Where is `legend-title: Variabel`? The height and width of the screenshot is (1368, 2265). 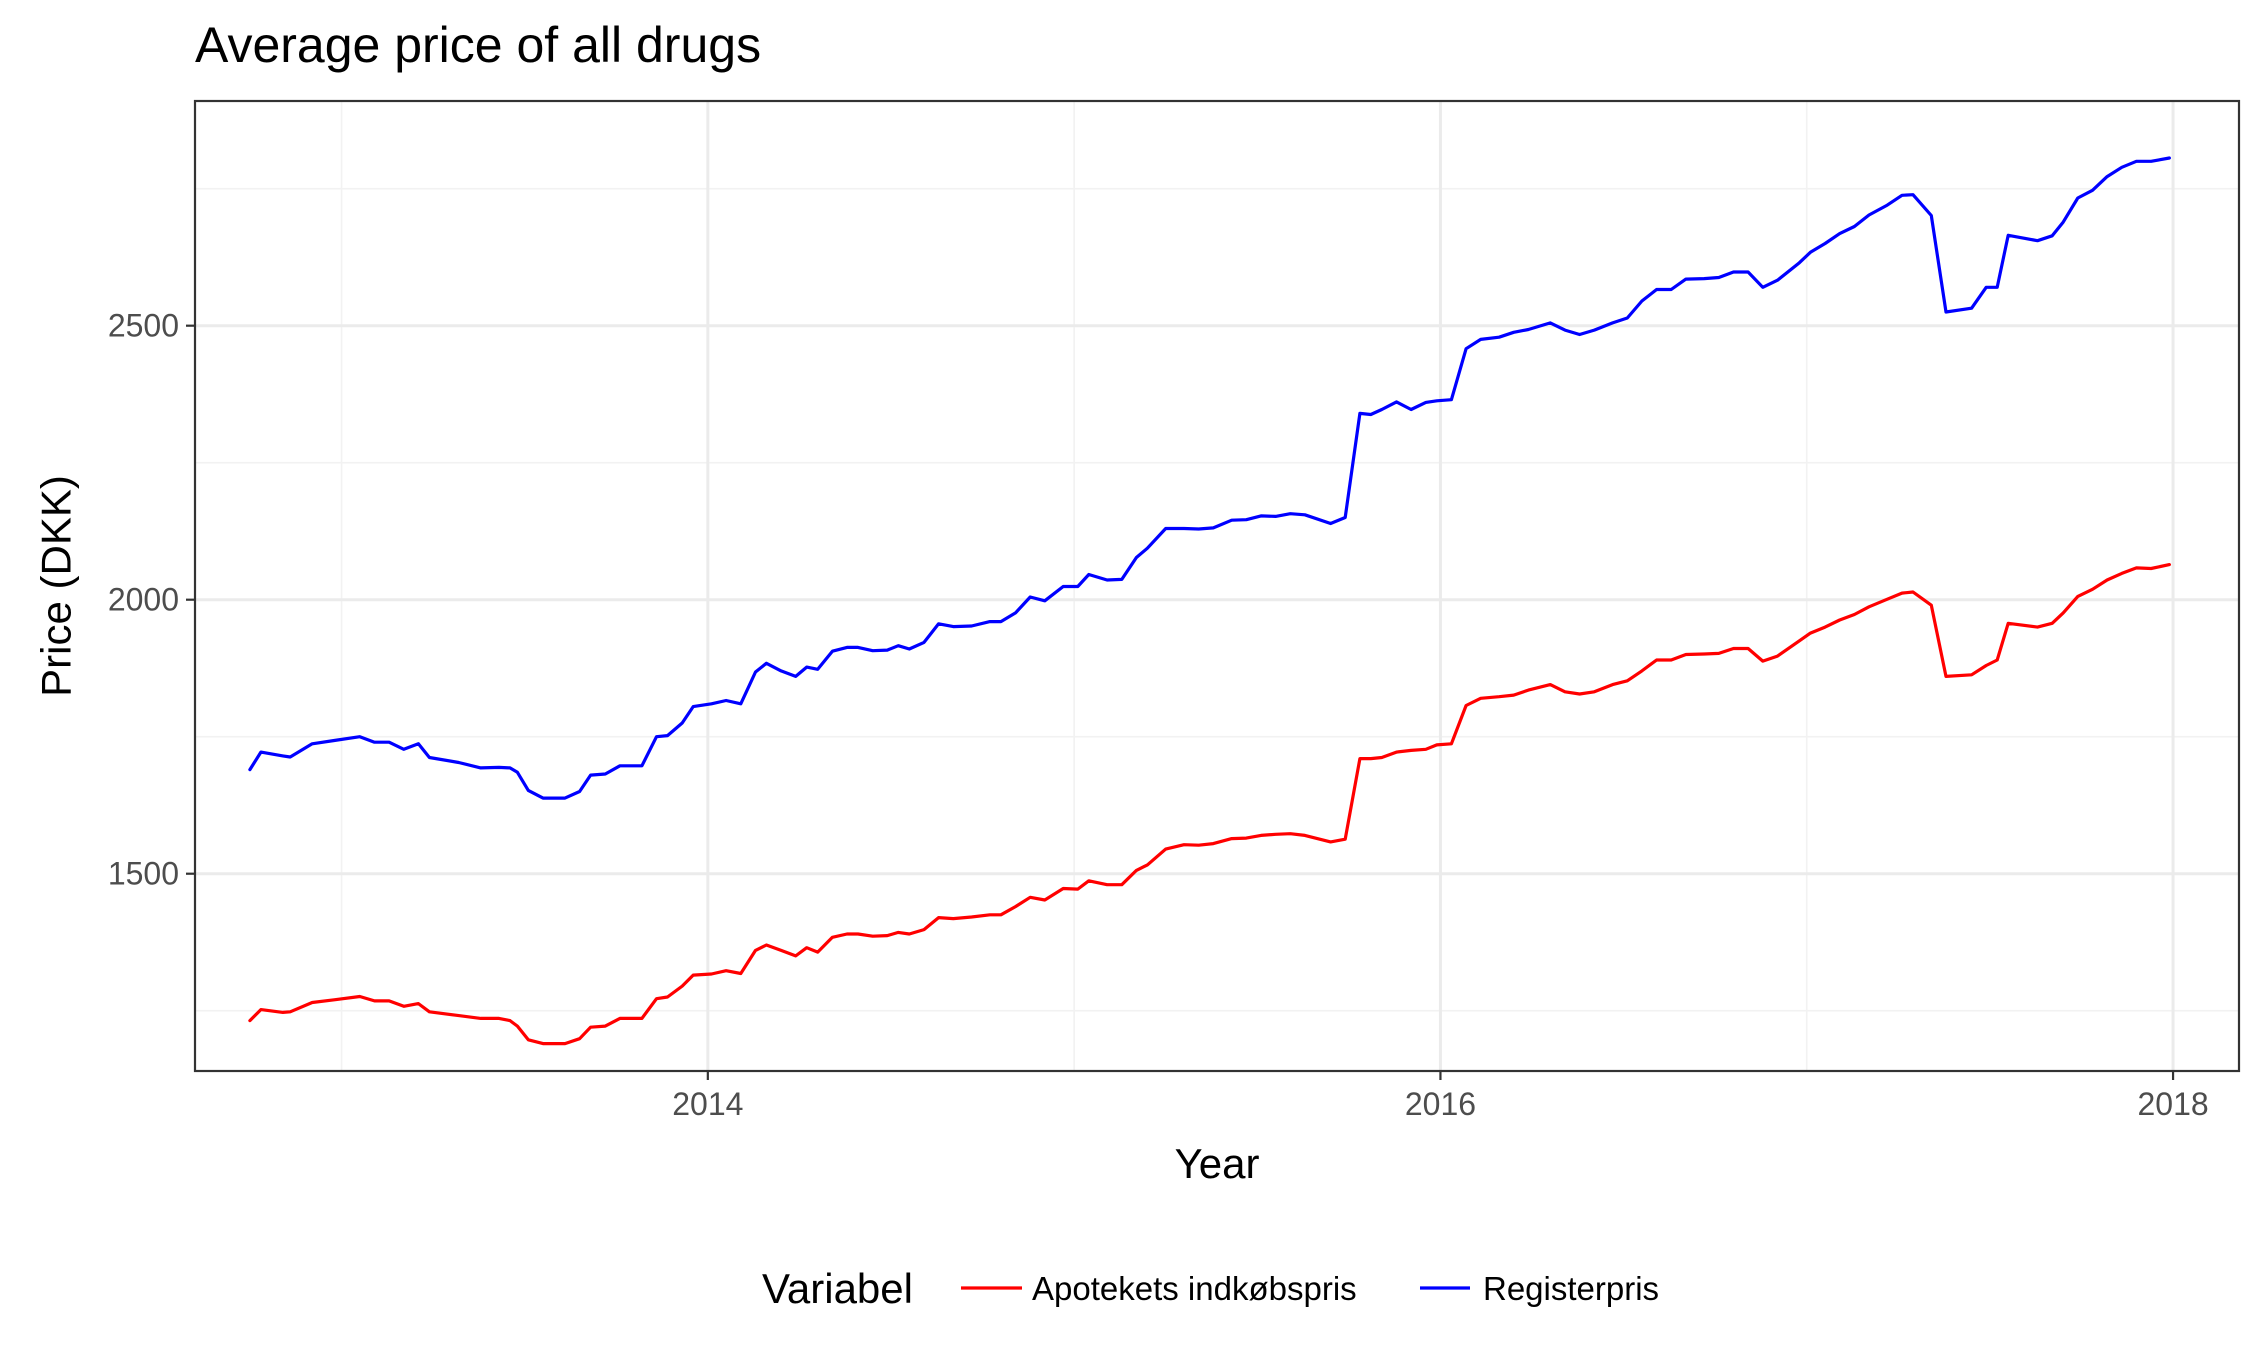 legend-title: Variabel is located at coordinates (837, 1288).